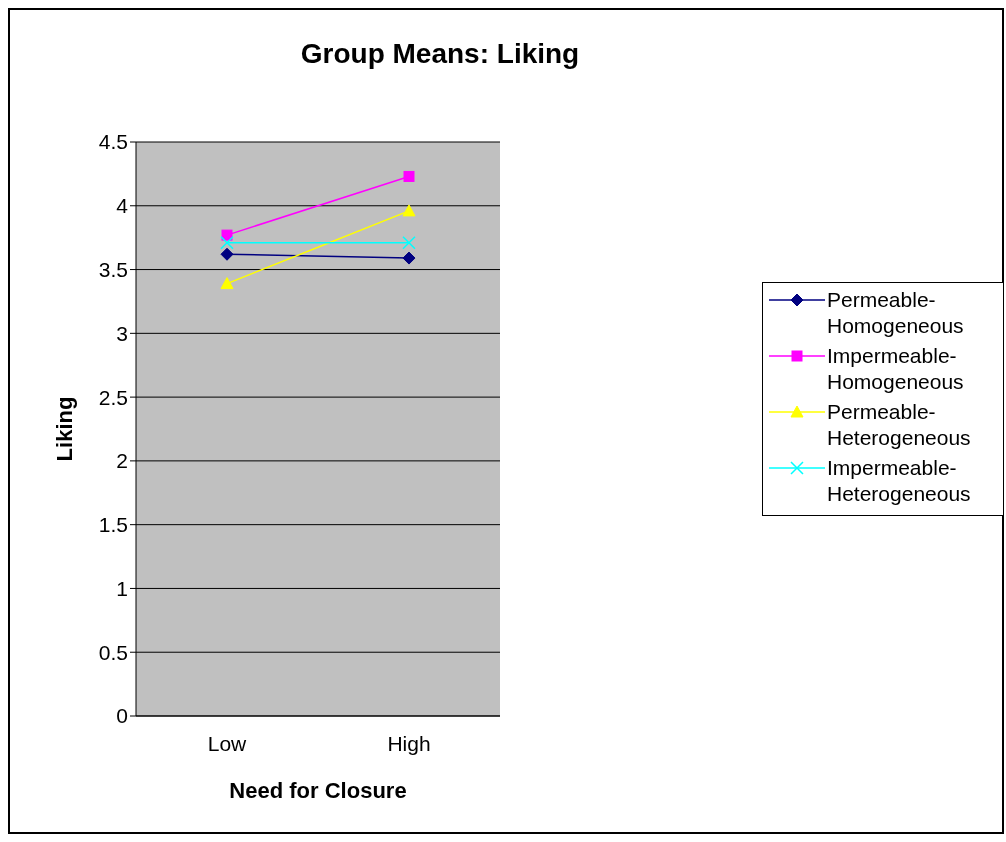  What do you see at coordinates (440, 54) in the screenshot?
I see `chart-title: Group Means: Liking` at bounding box center [440, 54].